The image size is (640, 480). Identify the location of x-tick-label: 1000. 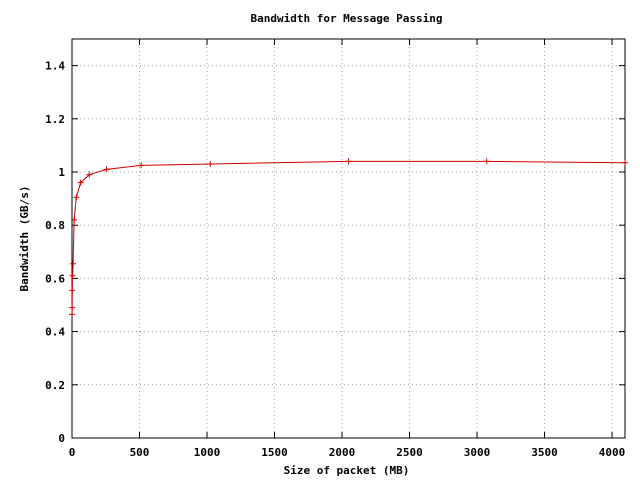
(207, 452).